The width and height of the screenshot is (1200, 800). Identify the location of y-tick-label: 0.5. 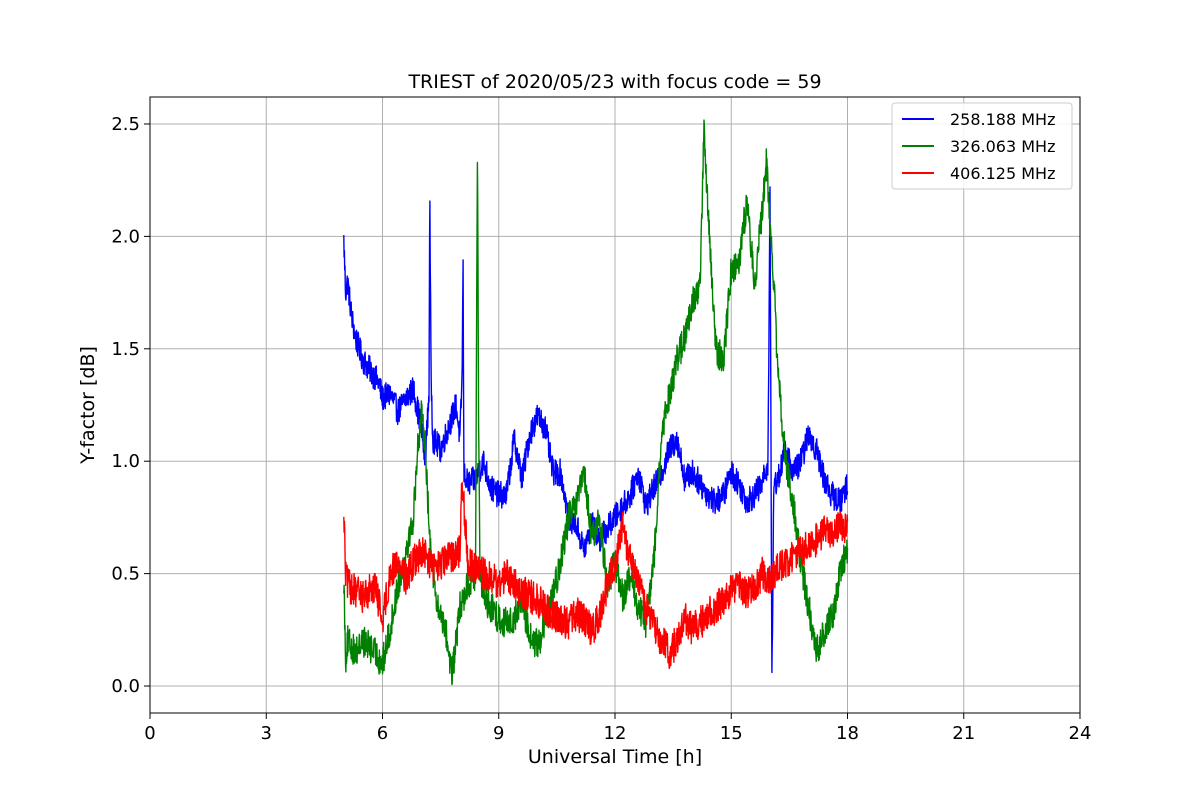
(125, 574).